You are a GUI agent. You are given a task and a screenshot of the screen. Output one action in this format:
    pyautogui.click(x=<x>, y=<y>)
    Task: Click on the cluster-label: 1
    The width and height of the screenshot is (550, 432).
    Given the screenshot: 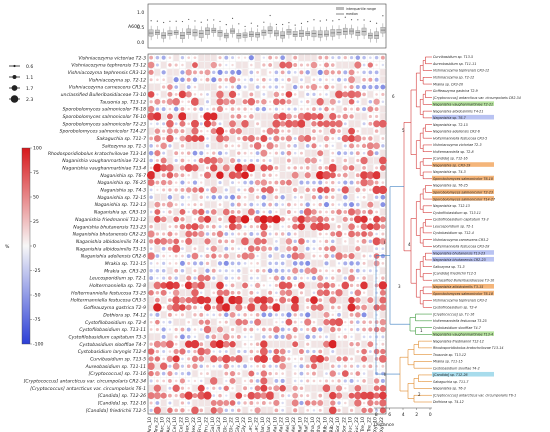 What is the action you would take?
    pyautogui.click(x=421, y=330)
    